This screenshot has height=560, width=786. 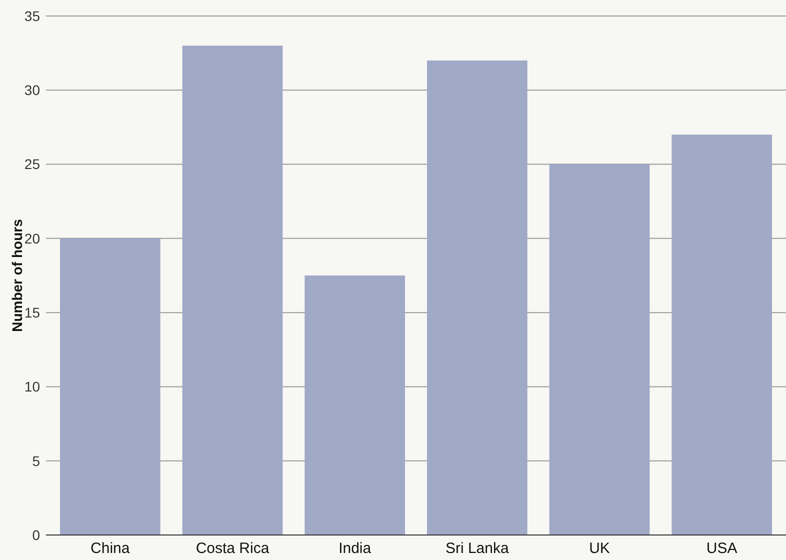 What do you see at coordinates (477, 548) in the screenshot?
I see `x-tick-label: Sri Lanka` at bounding box center [477, 548].